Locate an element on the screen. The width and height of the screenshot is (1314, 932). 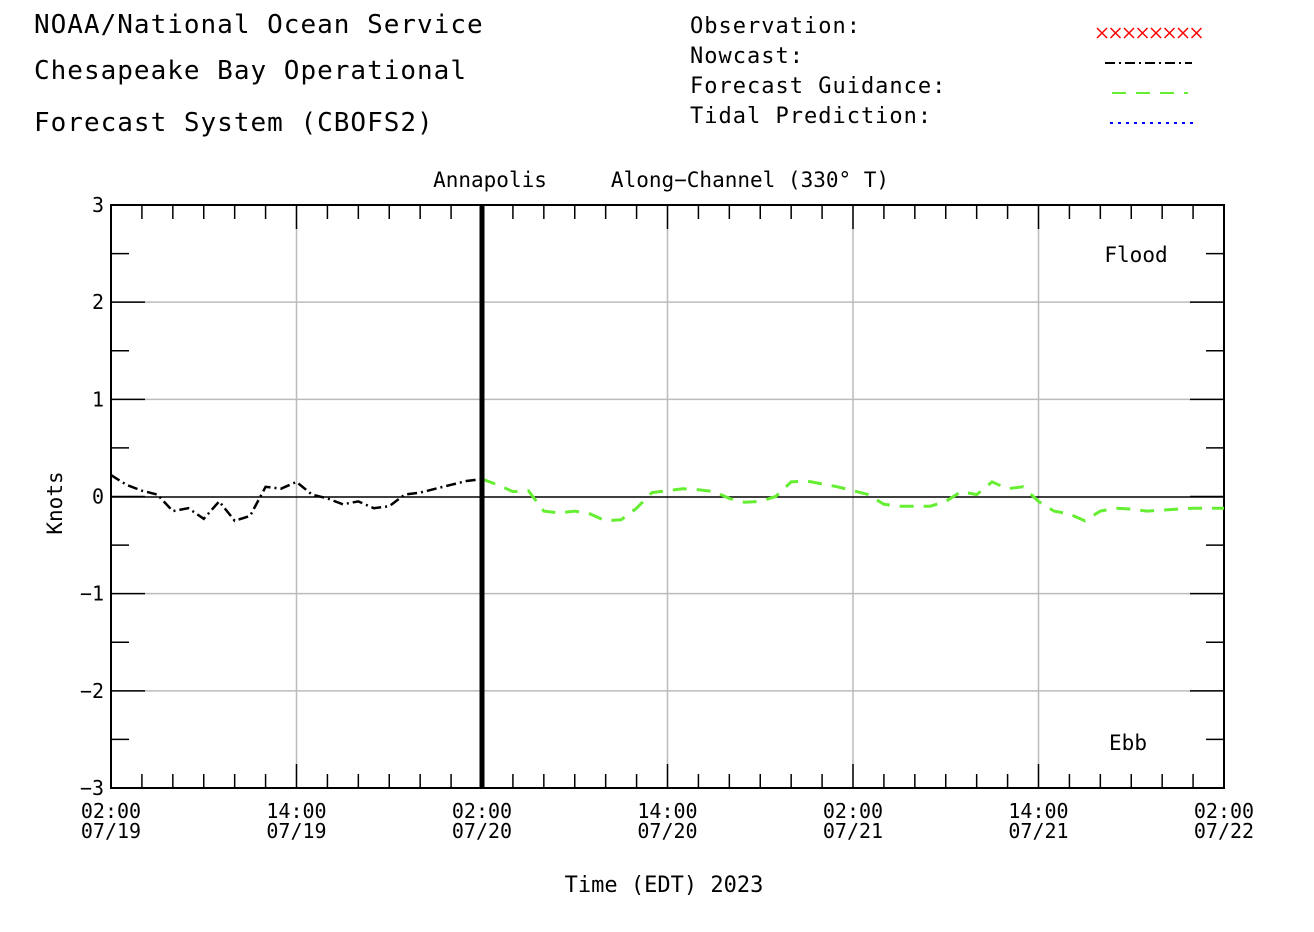
agency-title: NOAA/National Ocean Service is located at coordinates (259, 25).